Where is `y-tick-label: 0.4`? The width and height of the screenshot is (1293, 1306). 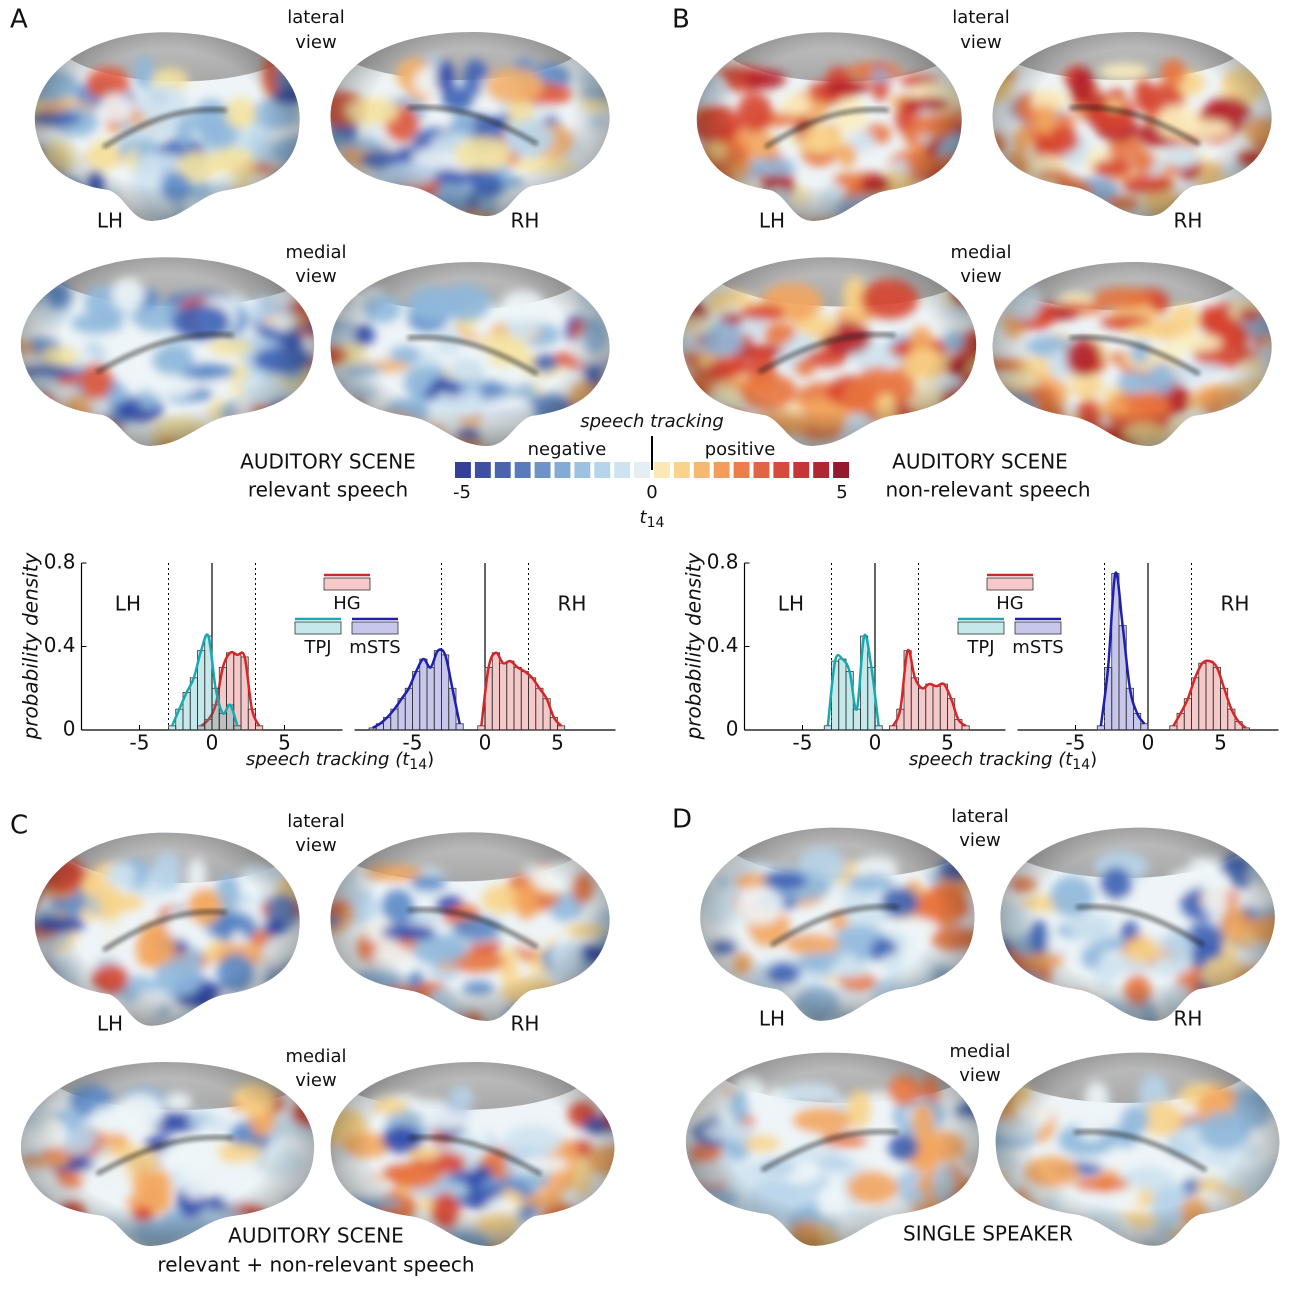 y-tick-label: 0.4 is located at coordinates (60, 645).